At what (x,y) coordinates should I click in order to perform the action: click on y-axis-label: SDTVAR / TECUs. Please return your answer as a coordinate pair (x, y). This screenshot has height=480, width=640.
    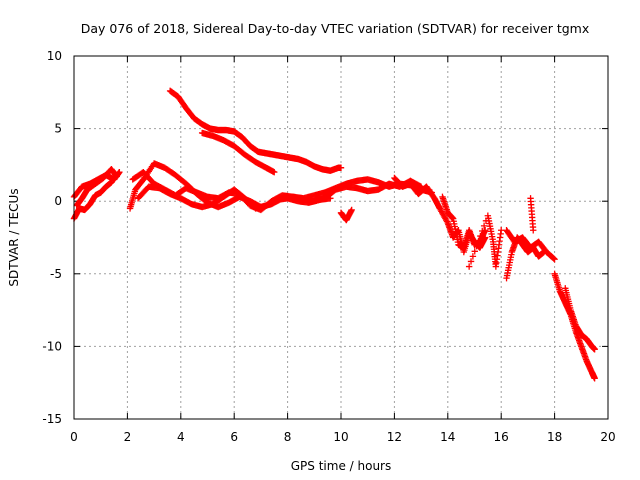
    Looking at the image, I should click on (14, 237).